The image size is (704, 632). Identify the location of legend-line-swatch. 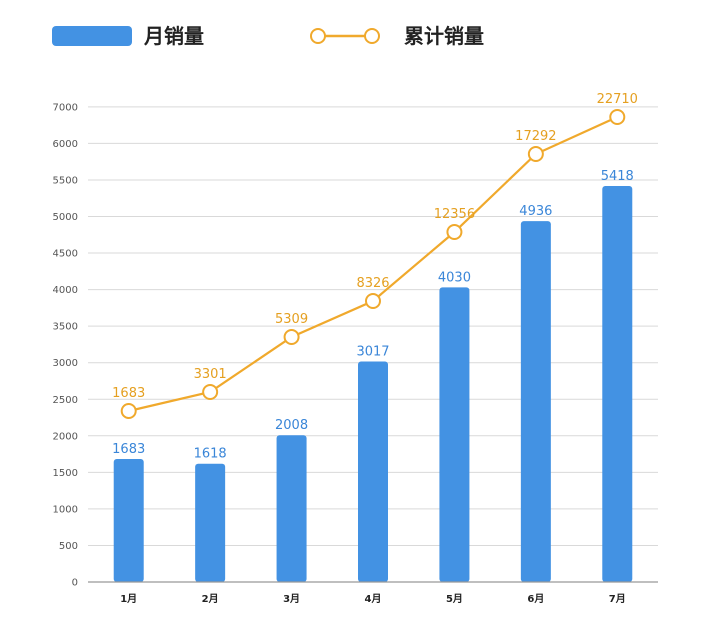
(345, 36).